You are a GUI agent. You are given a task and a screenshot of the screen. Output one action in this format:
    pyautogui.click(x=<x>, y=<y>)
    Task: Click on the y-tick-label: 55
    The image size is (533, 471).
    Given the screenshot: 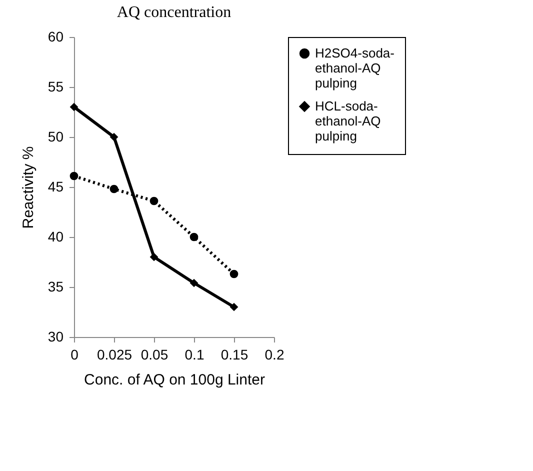 What is the action you would take?
    pyautogui.click(x=56, y=86)
    